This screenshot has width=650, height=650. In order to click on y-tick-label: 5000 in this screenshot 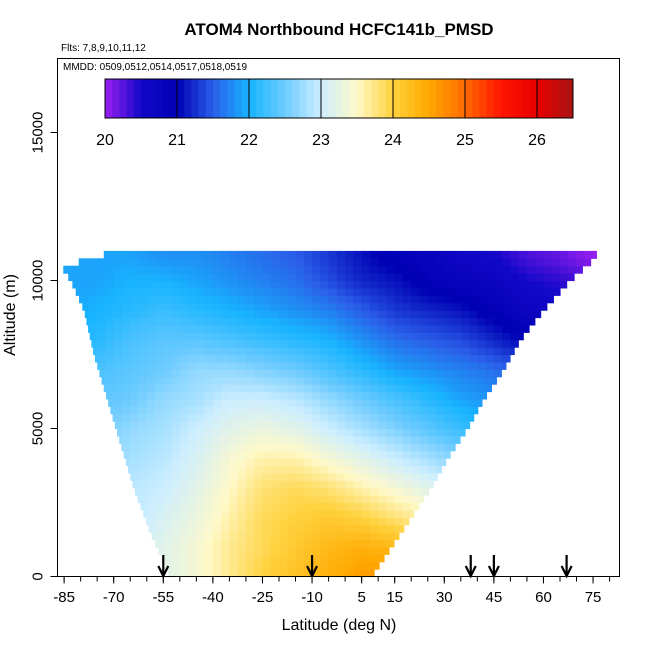, I will do `click(38, 428)`.